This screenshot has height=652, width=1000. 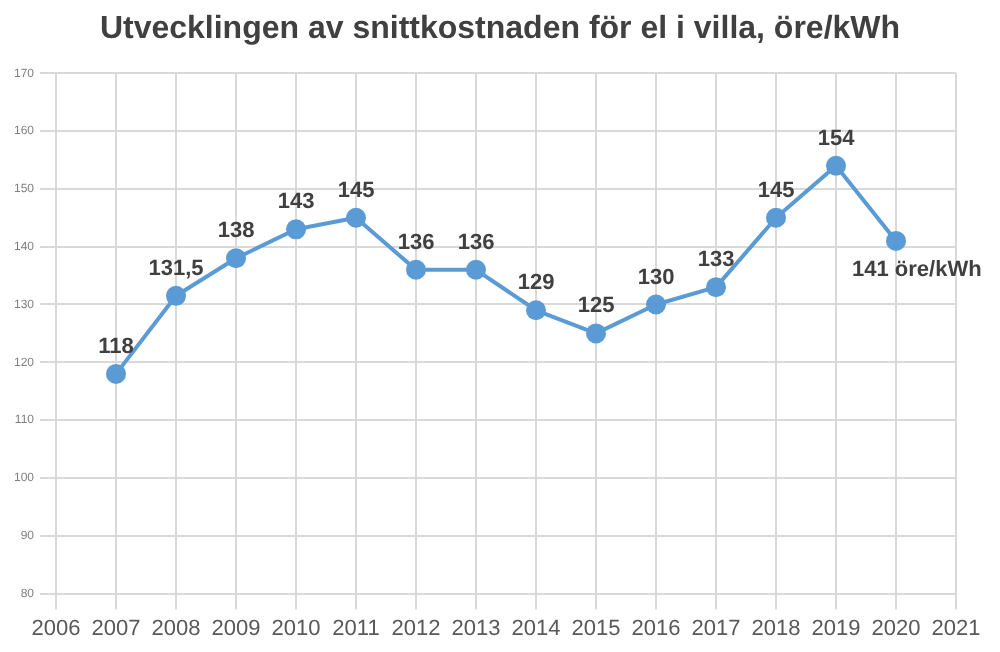 What do you see at coordinates (956, 628) in the screenshot?
I see `x-tick-label: 2021` at bounding box center [956, 628].